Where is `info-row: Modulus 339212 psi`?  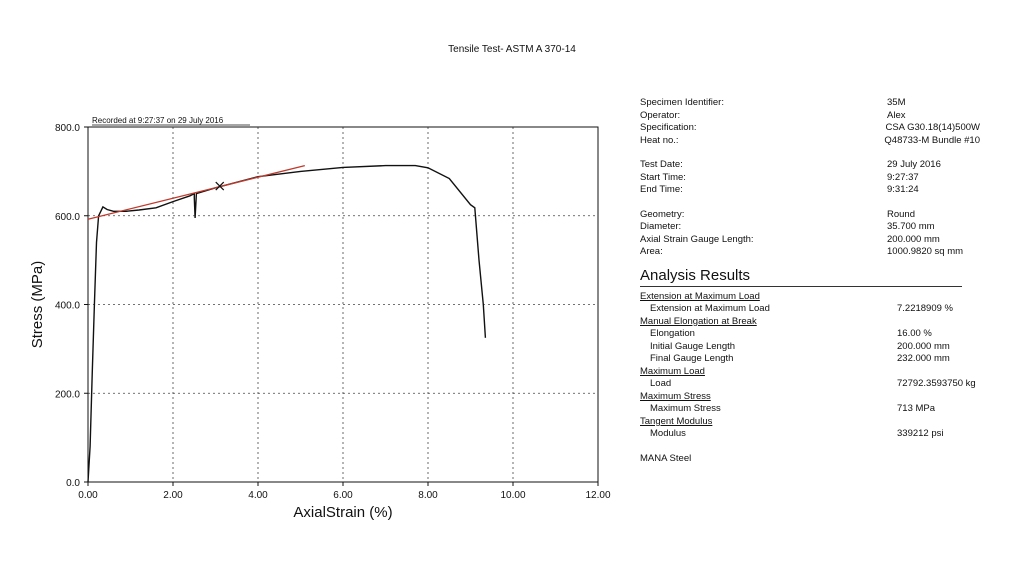 info-row: Modulus 339212 psi is located at coordinates (810, 434).